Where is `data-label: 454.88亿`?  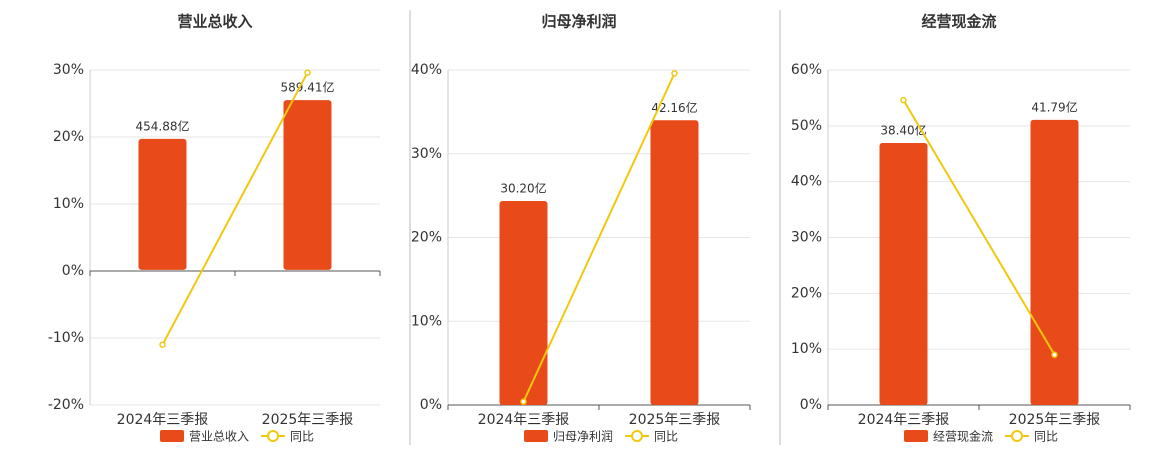 data-label: 454.88亿 is located at coordinates (163, 125).